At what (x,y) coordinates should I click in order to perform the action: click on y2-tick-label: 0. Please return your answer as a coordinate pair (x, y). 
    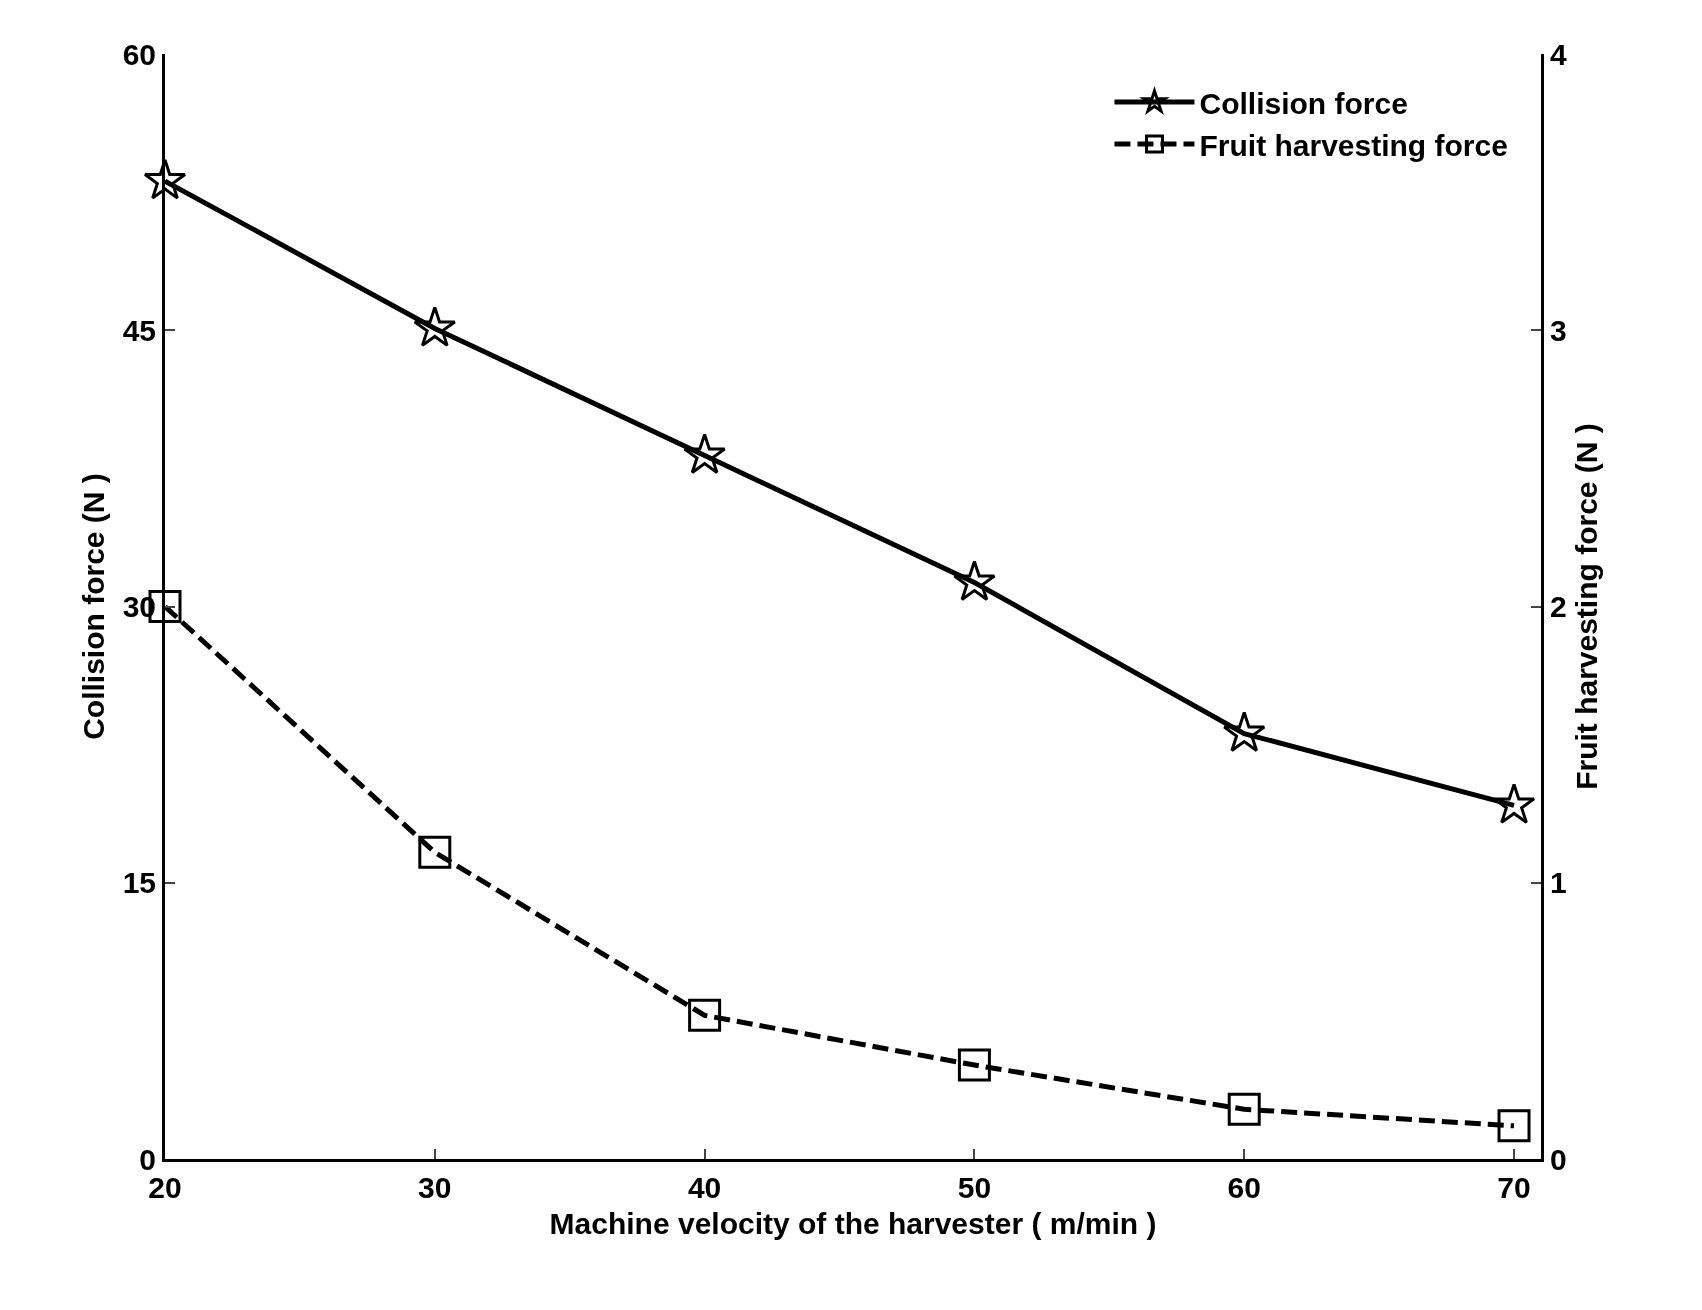
    Looking at the image, I should click on (1558, 1159).